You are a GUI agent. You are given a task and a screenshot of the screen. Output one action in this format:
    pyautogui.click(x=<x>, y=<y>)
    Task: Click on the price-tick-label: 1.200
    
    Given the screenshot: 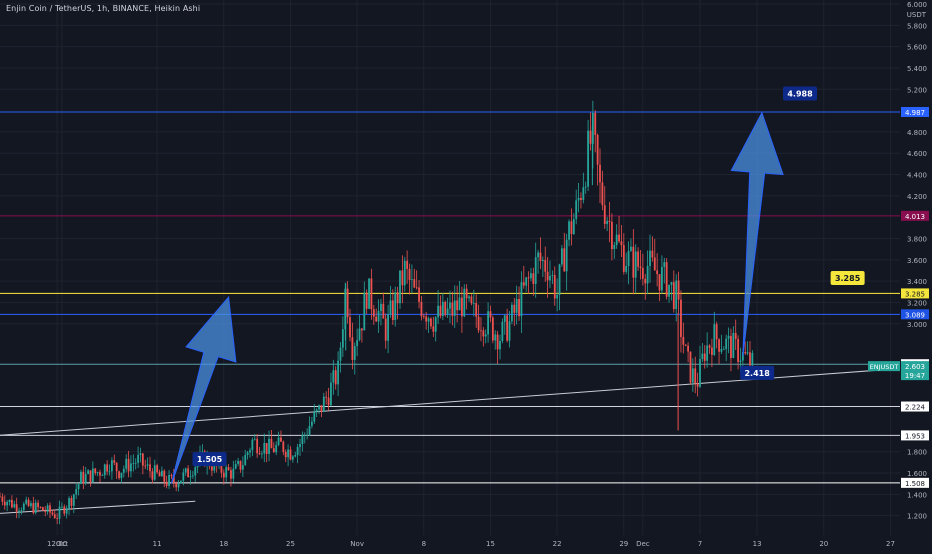 What is the action you would take?
    pyautogui.click(x=917, y=517)
    